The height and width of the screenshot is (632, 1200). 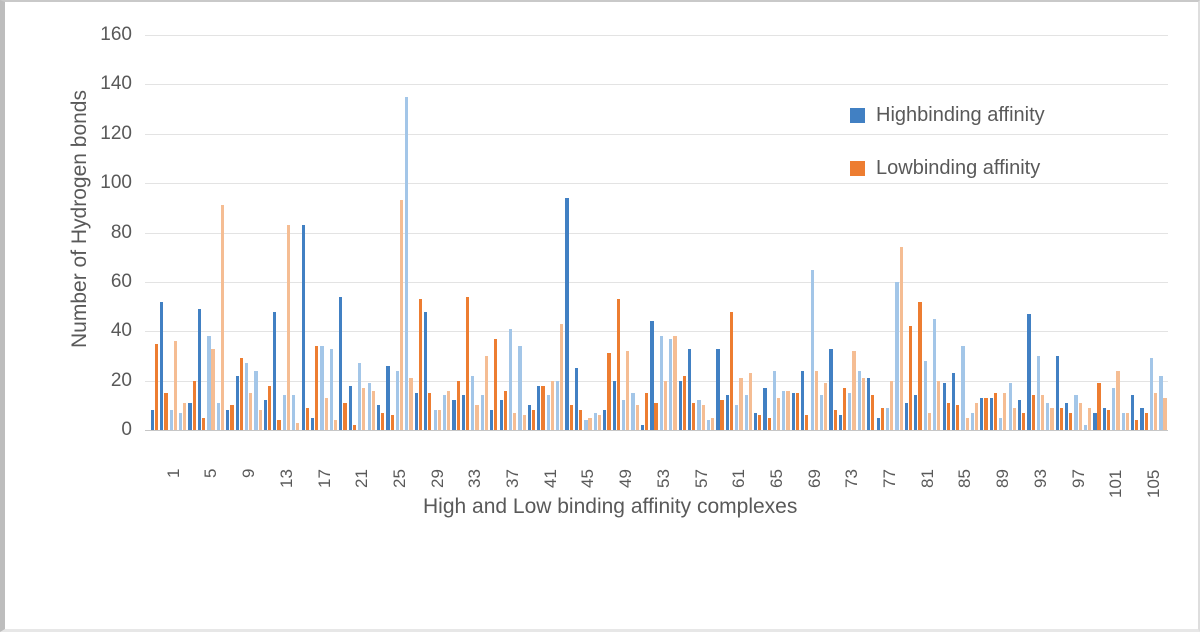 I want to click on x-tick-label: 89, so click(x=1003, y=478).